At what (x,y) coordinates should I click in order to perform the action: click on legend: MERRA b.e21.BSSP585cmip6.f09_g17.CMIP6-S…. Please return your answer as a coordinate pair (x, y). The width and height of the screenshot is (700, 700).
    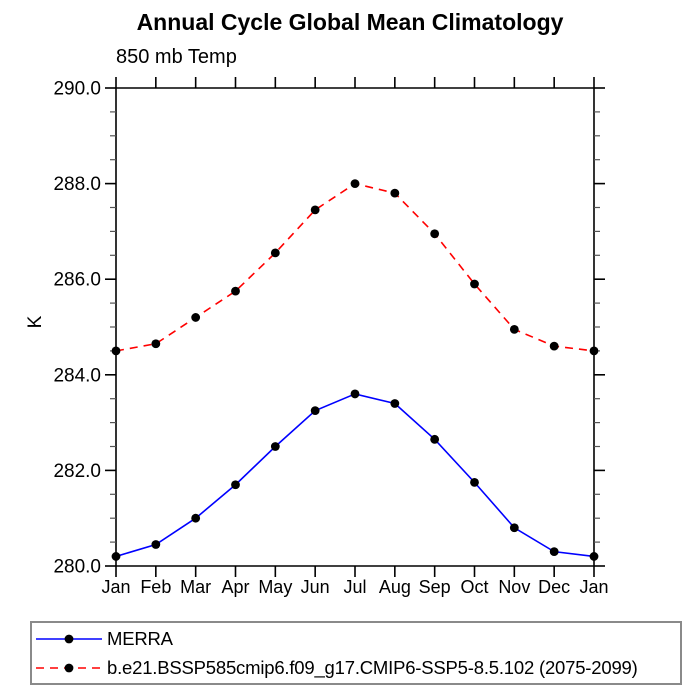
    Looking at the image, I should click on (356, 653).